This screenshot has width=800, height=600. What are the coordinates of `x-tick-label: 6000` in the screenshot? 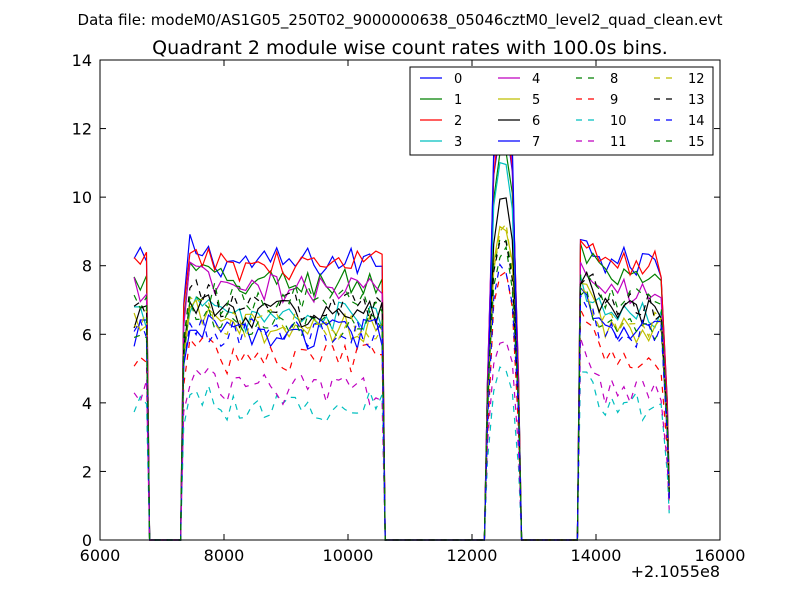 It's located at (100, 555).